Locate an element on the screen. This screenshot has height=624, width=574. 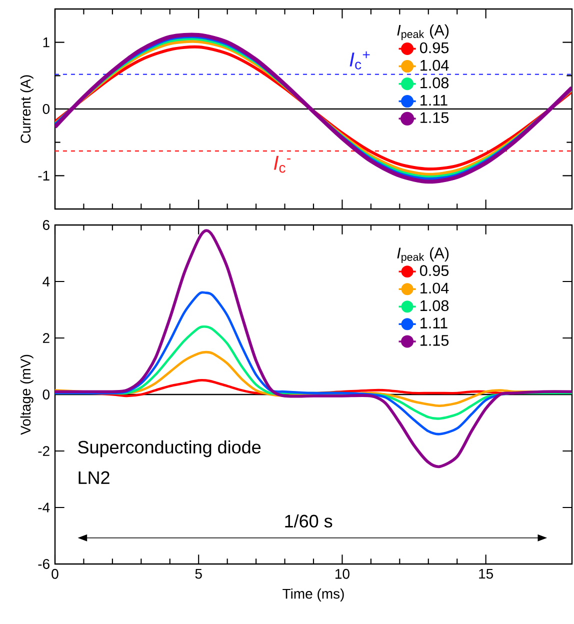
ref-line-label: I$_{c}$+ is located at coordinates (360, 60).